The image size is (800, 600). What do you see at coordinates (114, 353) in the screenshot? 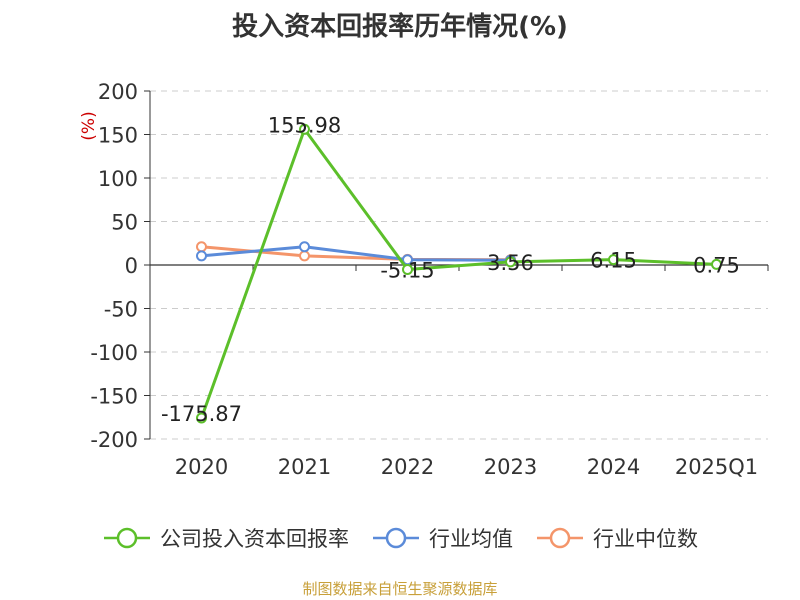
I see `y-tick-label: -100` at bounding box center [114, 353].